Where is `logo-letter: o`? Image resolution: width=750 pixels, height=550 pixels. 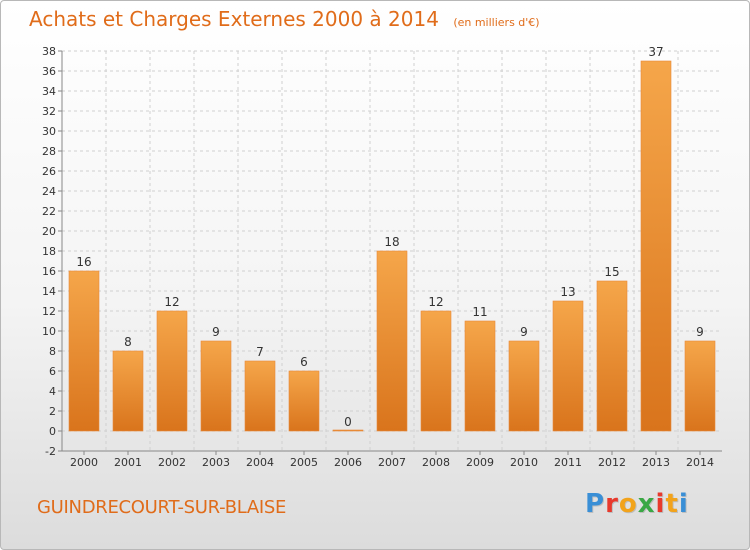
logo-letter: o is located at coordinates (628, 504).